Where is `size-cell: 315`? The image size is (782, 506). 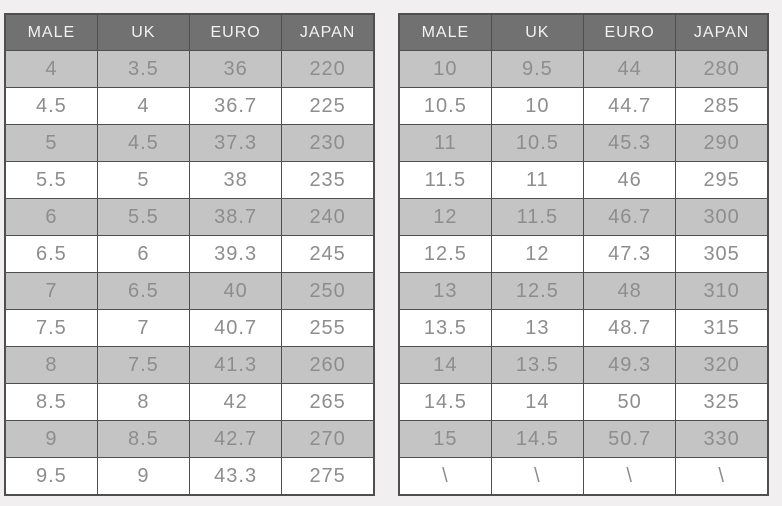 size-cell: 315 is located at coordinates (722, 328).